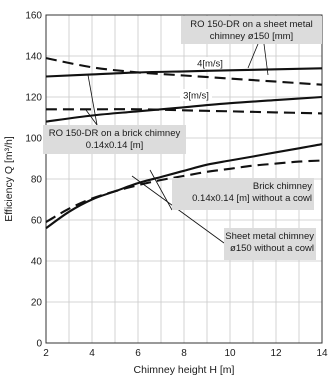  Describe the element at coordinates (251, 36) in the screenshot. I see `annotation-text-metal_cowl: chimney ø150 [mm]` at that location.